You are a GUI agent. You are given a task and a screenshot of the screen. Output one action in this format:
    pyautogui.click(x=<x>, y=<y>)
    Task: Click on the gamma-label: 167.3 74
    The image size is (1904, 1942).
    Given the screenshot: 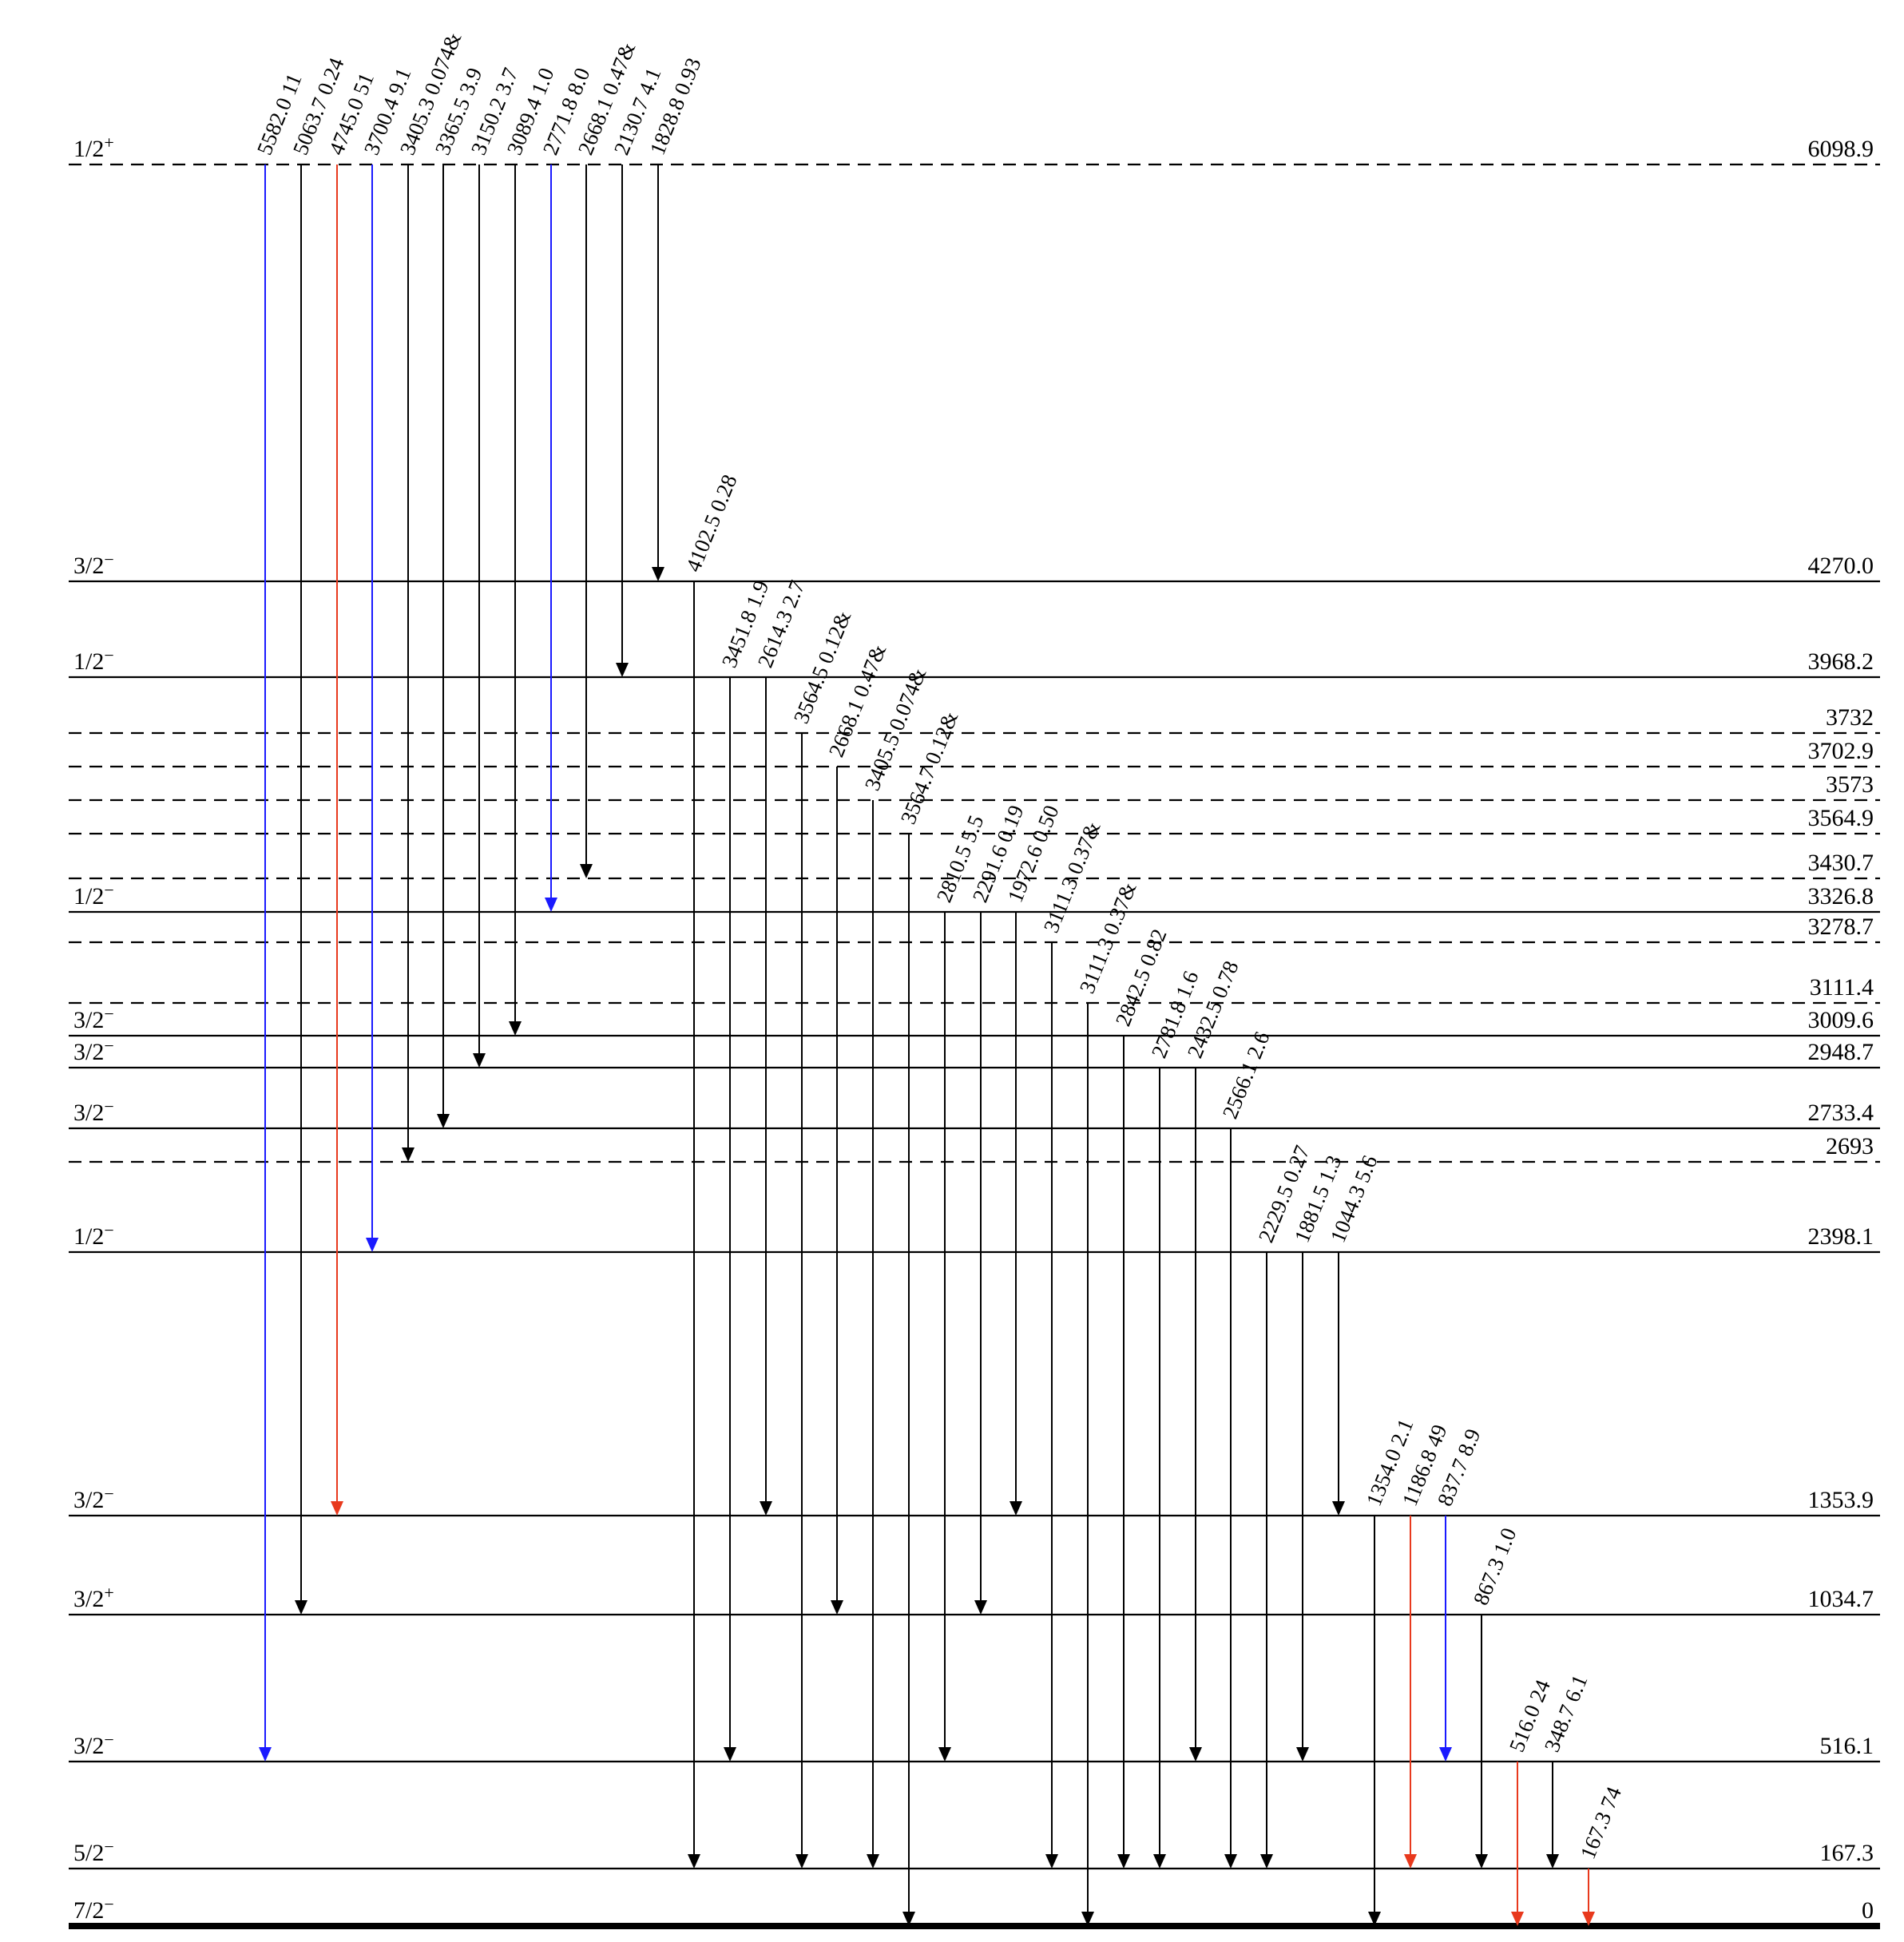 What is the action you would take?
    pyautogui.click(x=1601, y=1822)
    